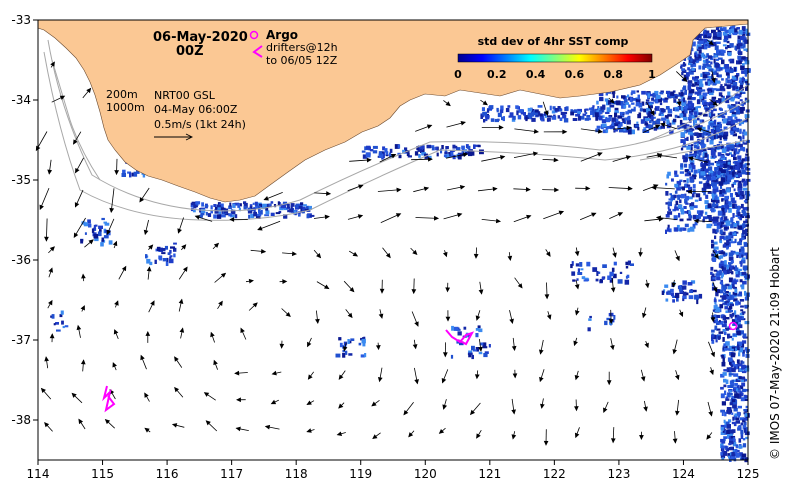 The height and width of the screenshot is (492, 790). Describe the element at coordinates (748, 474) in the screenshot. I see `x-tick-label: 125` at that location.